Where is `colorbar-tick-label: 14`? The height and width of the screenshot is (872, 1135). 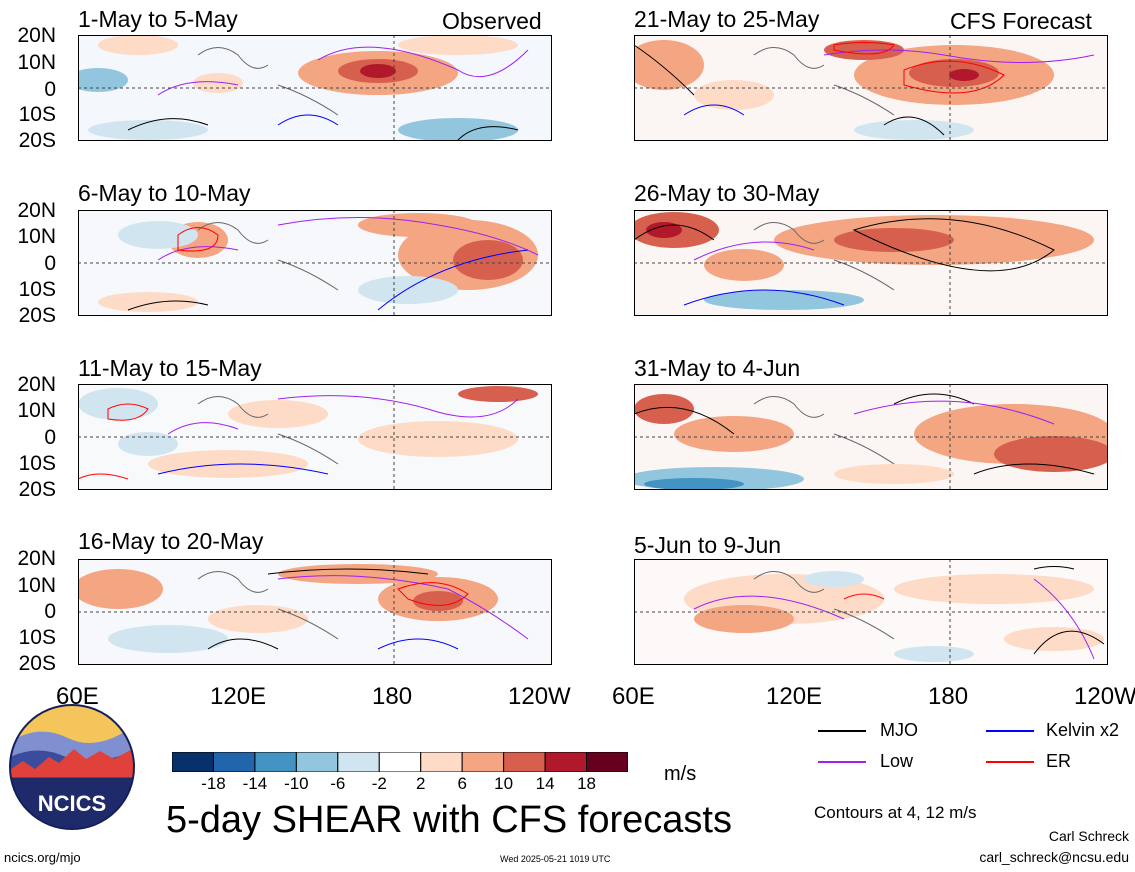
colorbar-tick-label: 14 is located at coordinates (545, 783).